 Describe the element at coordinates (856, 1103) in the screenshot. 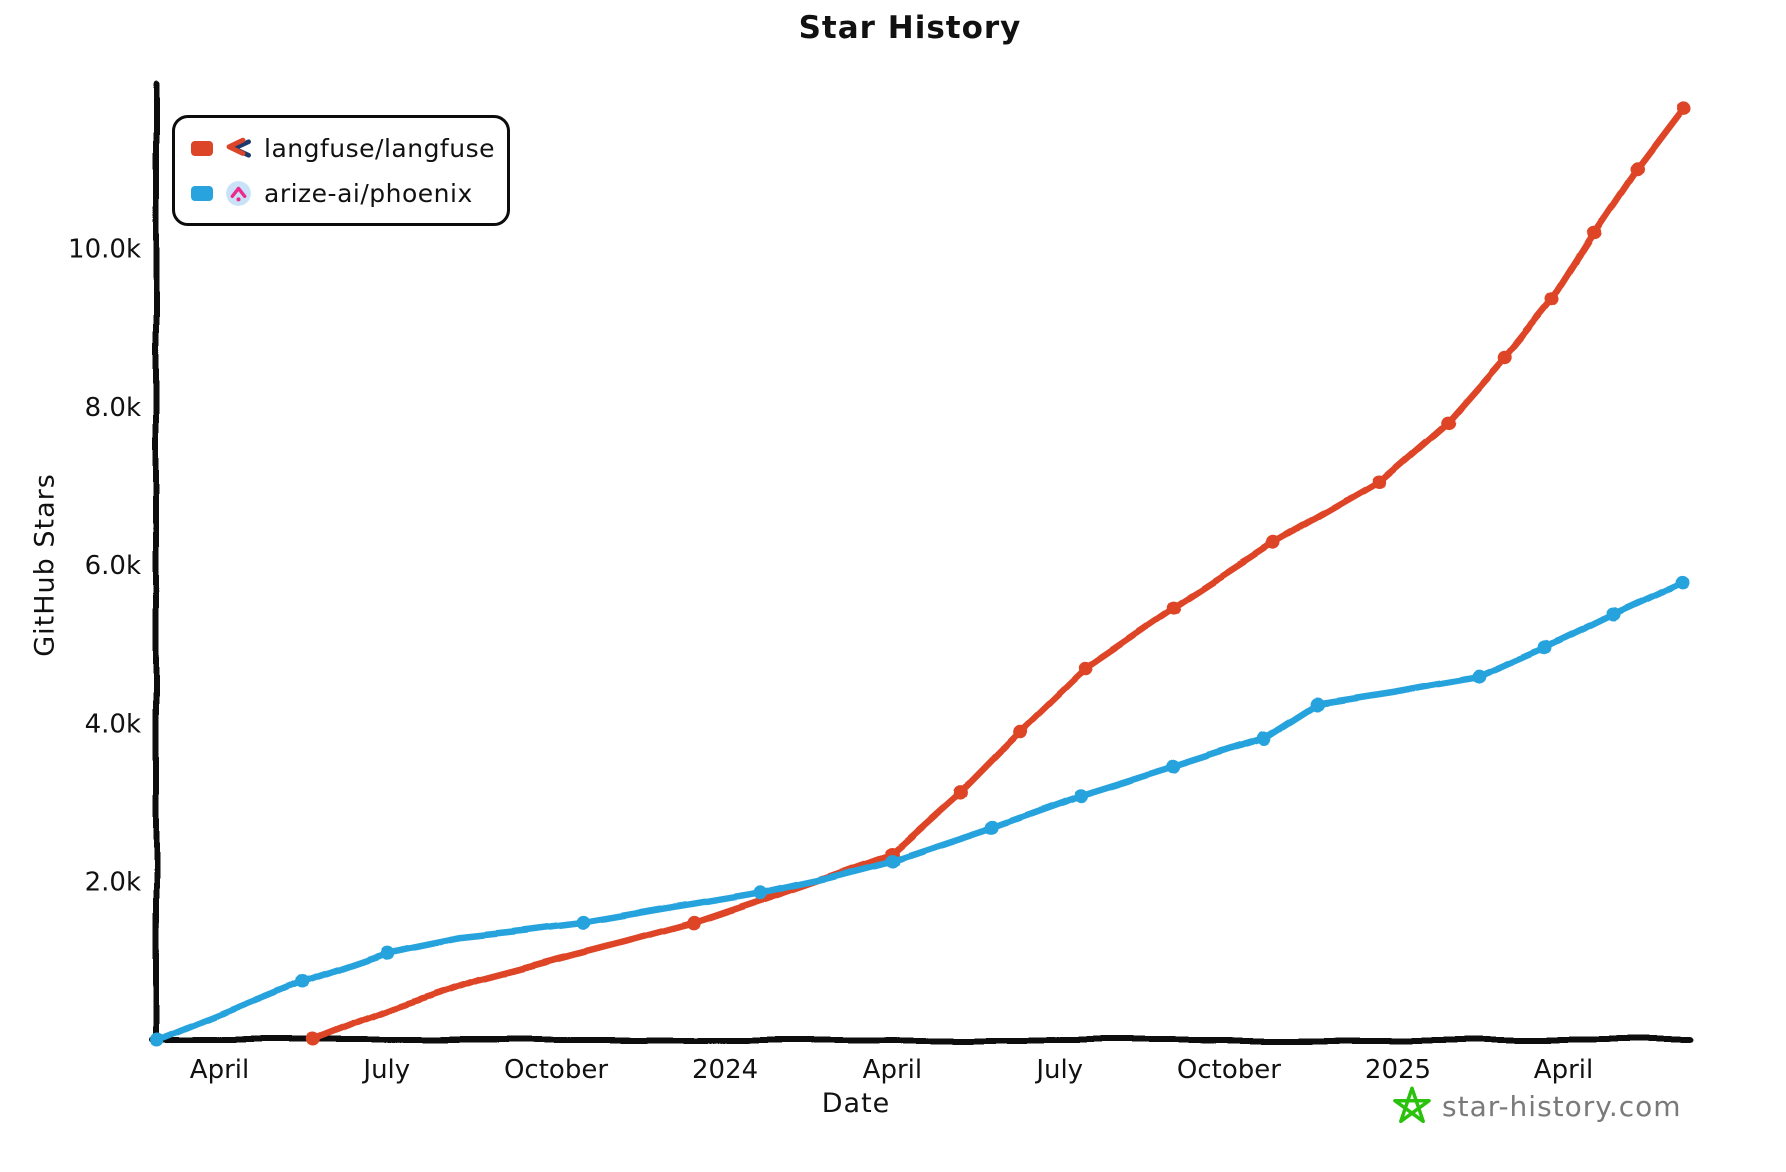

I see `x-axis-title: Date` at that location.